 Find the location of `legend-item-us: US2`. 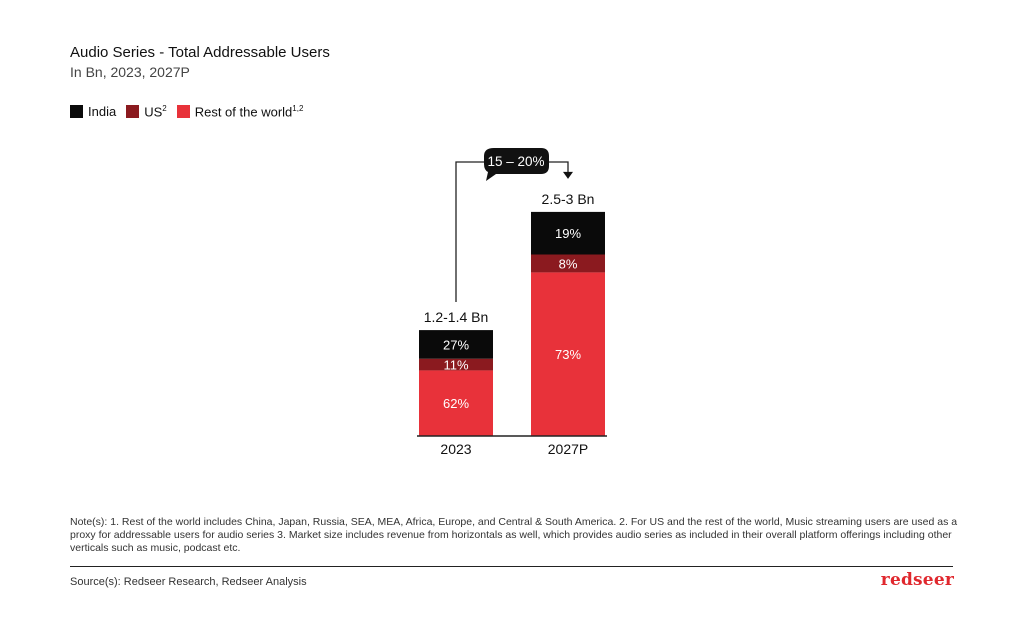

legend-item-us: US2 is located at coordinates (146, 111).